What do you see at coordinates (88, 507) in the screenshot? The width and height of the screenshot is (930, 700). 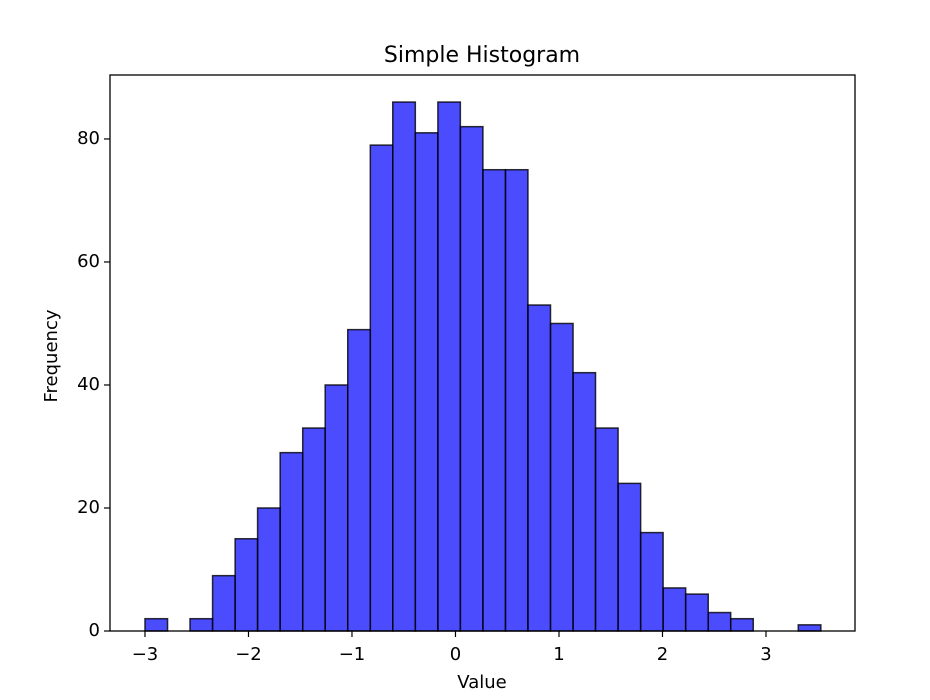 I see `y-tick-label: 20` at bounding box center [88, 507].